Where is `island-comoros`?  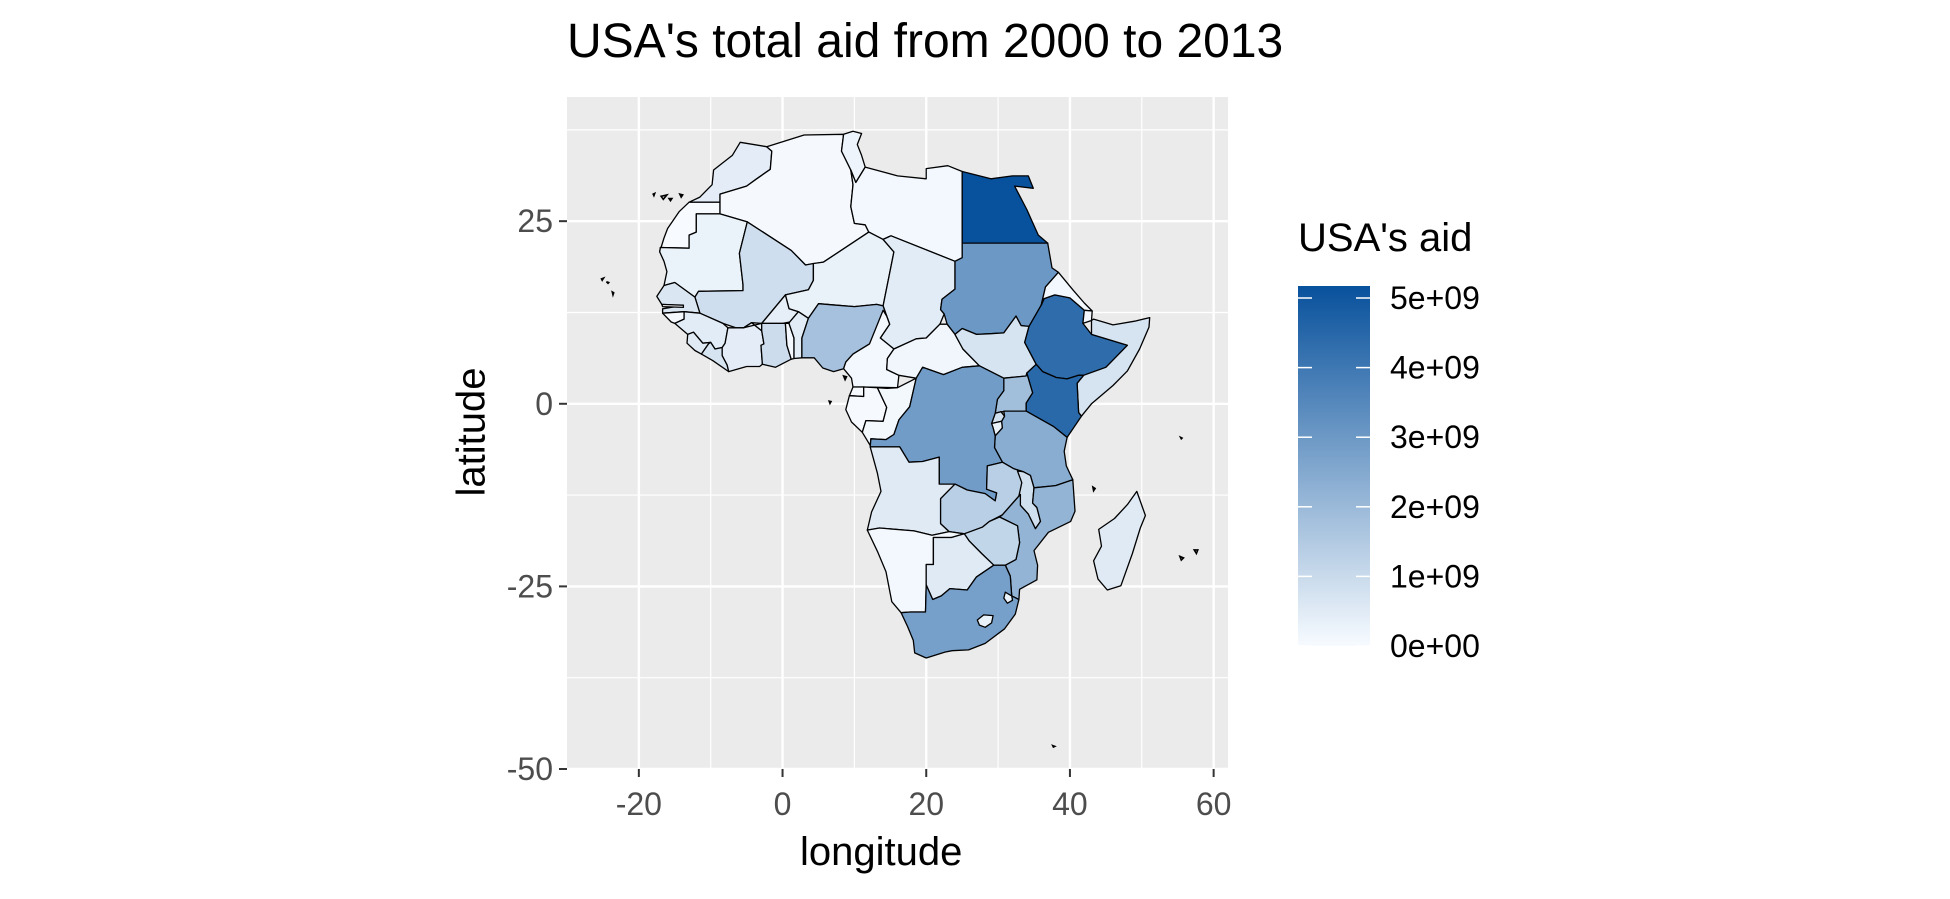 island-comoros is located at coordinates (1094, 489).